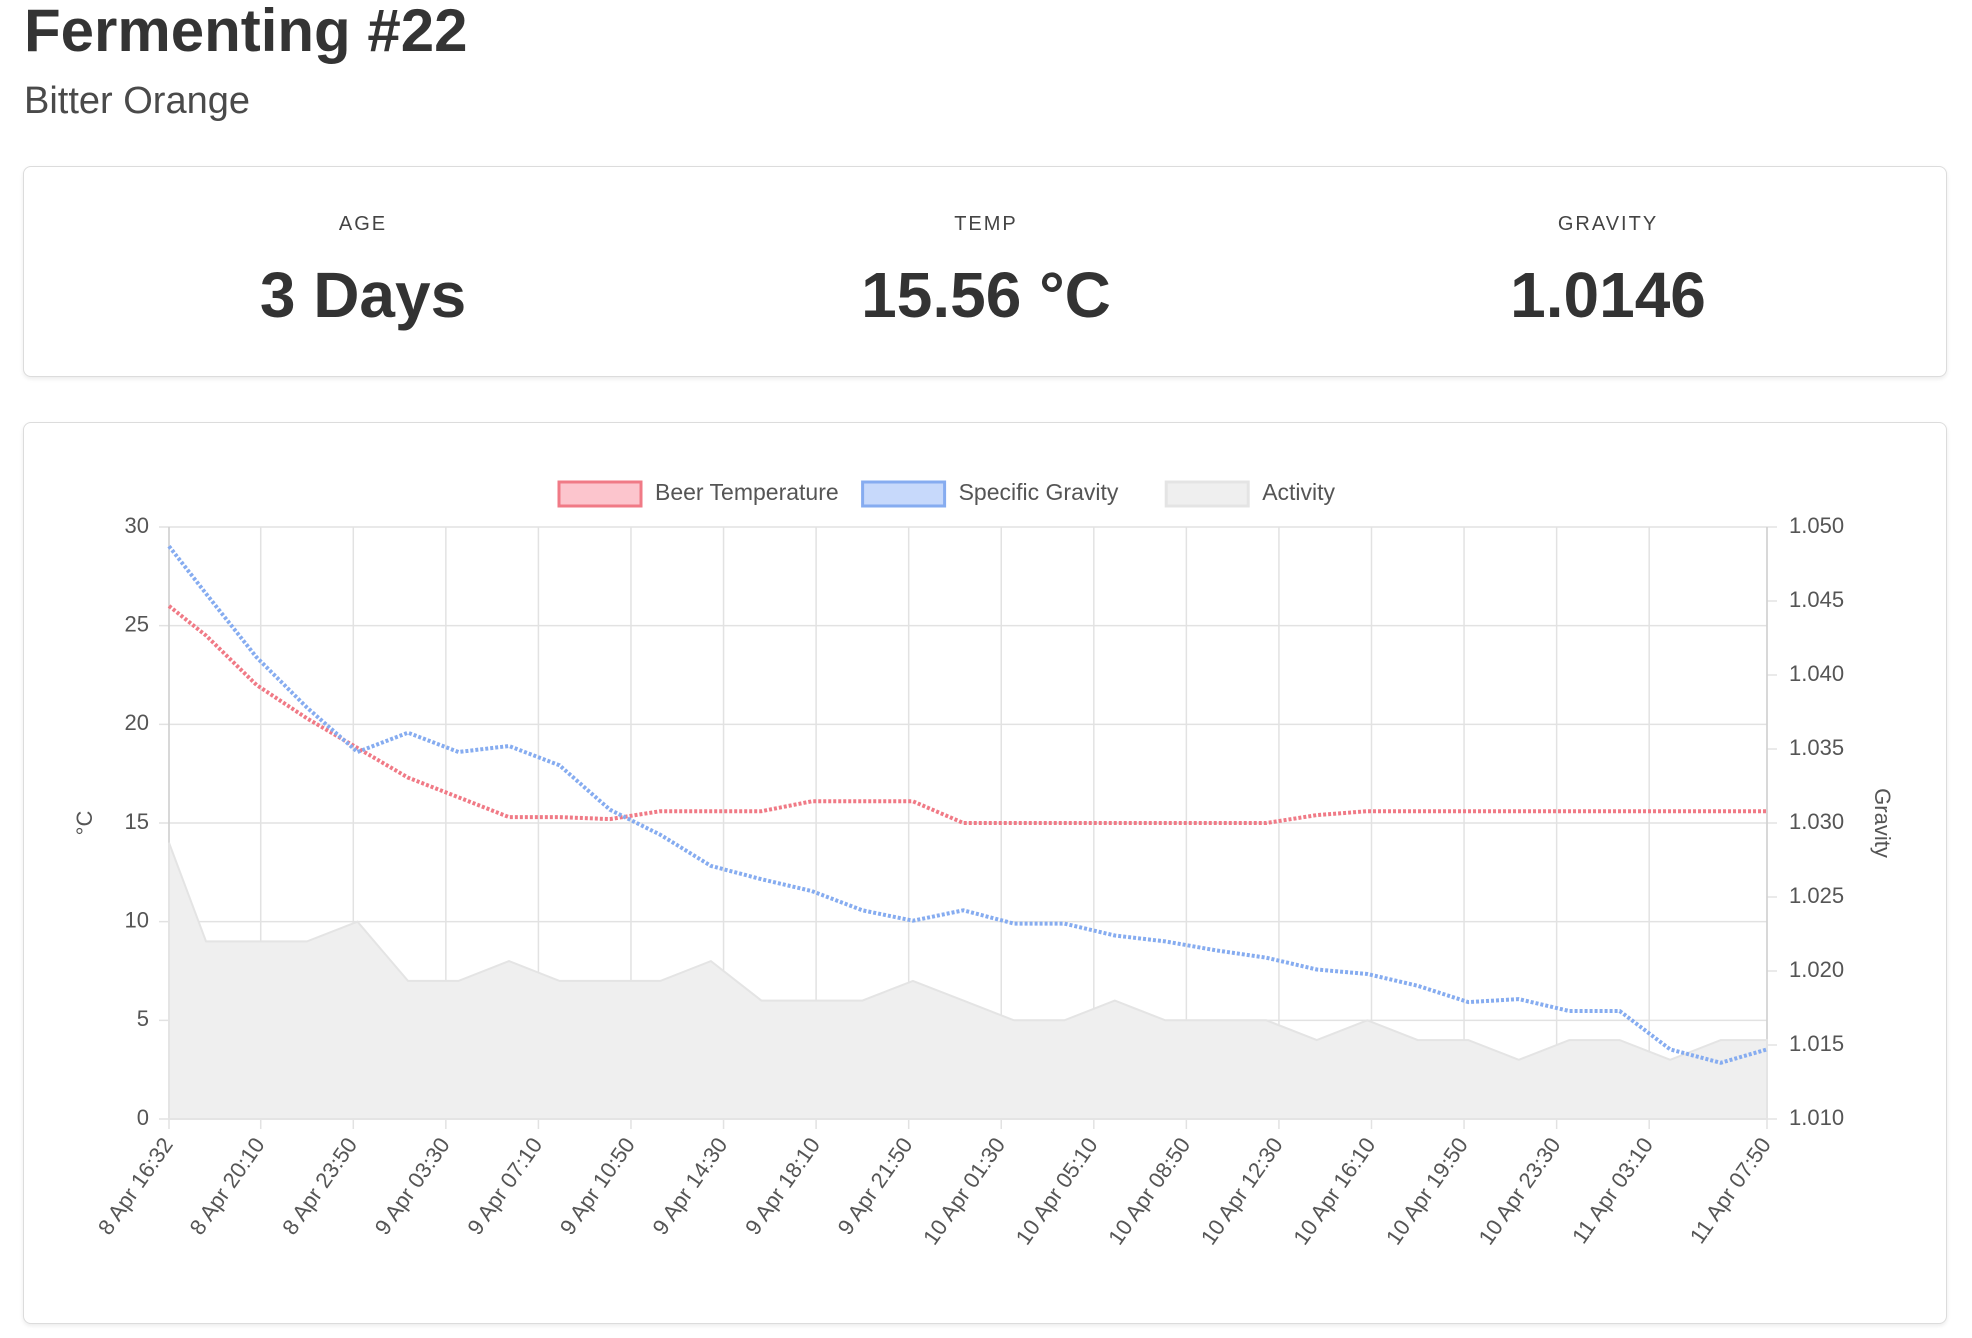 This screenshot has width=1972, height=1338. Describe the element at coordinates (143, 1117) in the screenshot. I see `y-tick-label: 0` at that location.